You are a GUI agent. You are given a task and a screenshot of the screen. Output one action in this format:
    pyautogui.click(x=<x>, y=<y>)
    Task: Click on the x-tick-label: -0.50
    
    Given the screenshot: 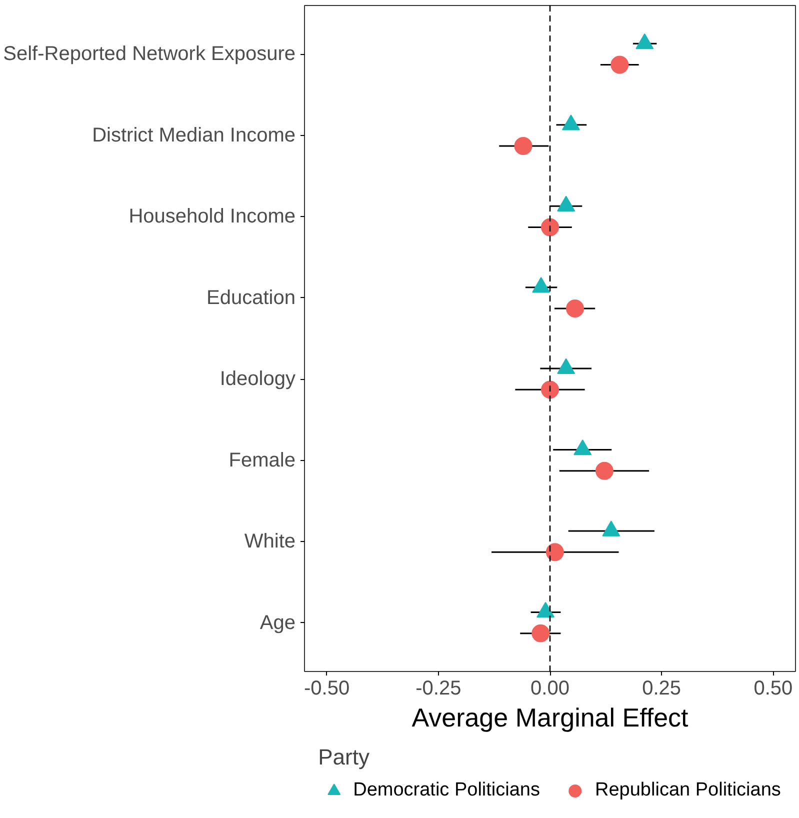 What is the action you would take?
    pyautogui.click(x=327, y=689)
    